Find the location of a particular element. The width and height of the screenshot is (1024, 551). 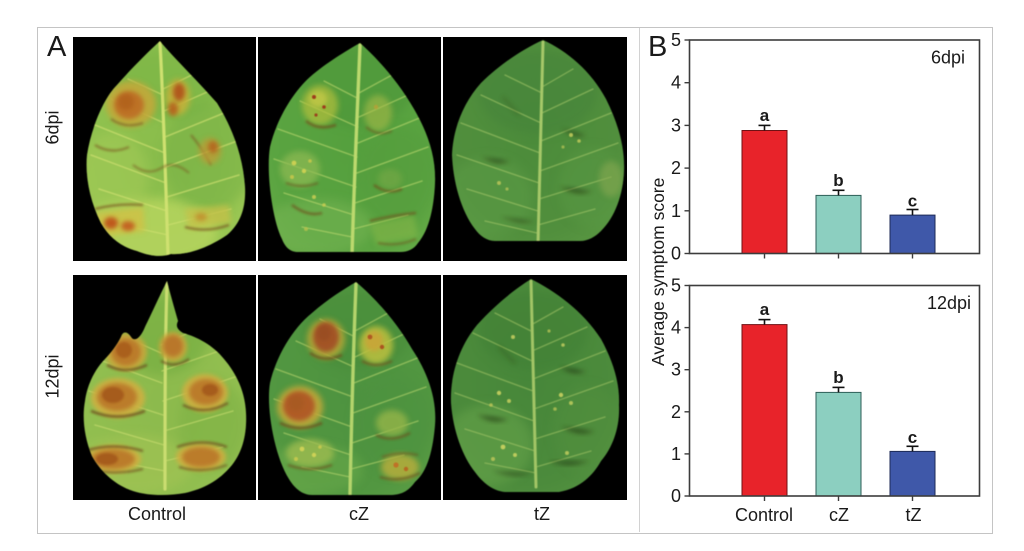

svg-text: 6dpi is located at coordinates (948, 58).